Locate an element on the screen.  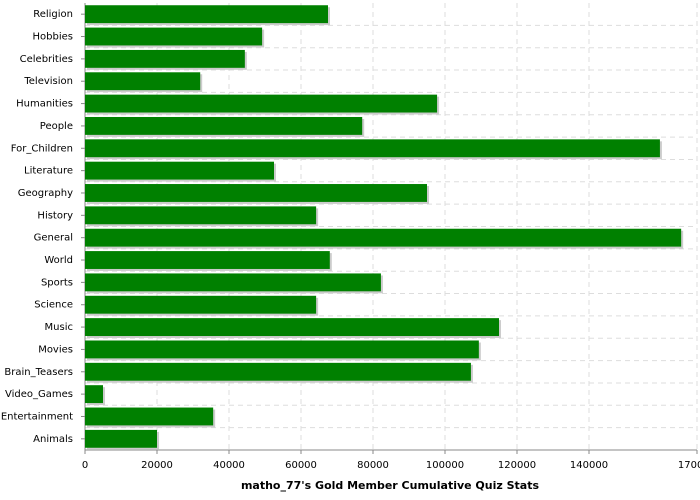
y-tick-label: Science is located at coordinates (53, 305).